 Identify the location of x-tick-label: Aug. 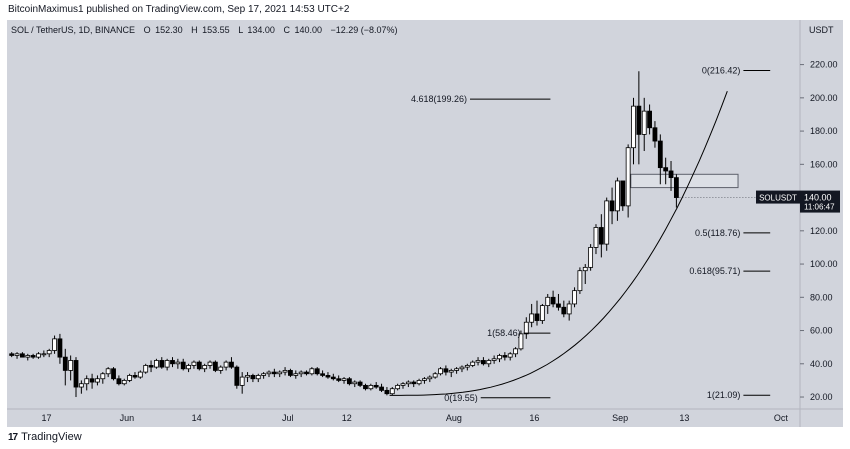
(454, 418).